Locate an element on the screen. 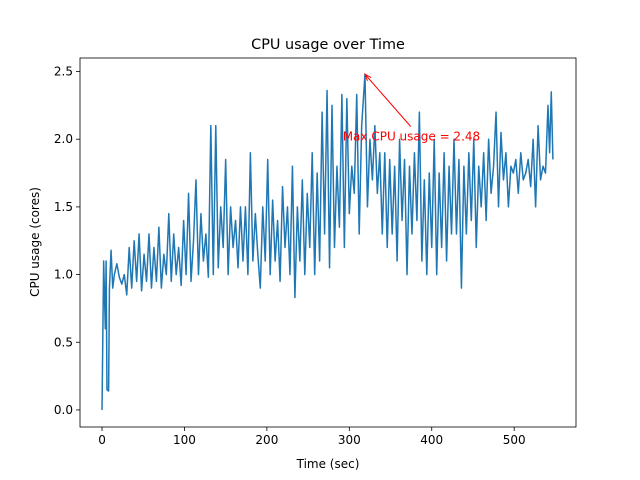 This screenshot has height=480, width=640. x-tick-label: 0 is located at coordinates (102, 440).